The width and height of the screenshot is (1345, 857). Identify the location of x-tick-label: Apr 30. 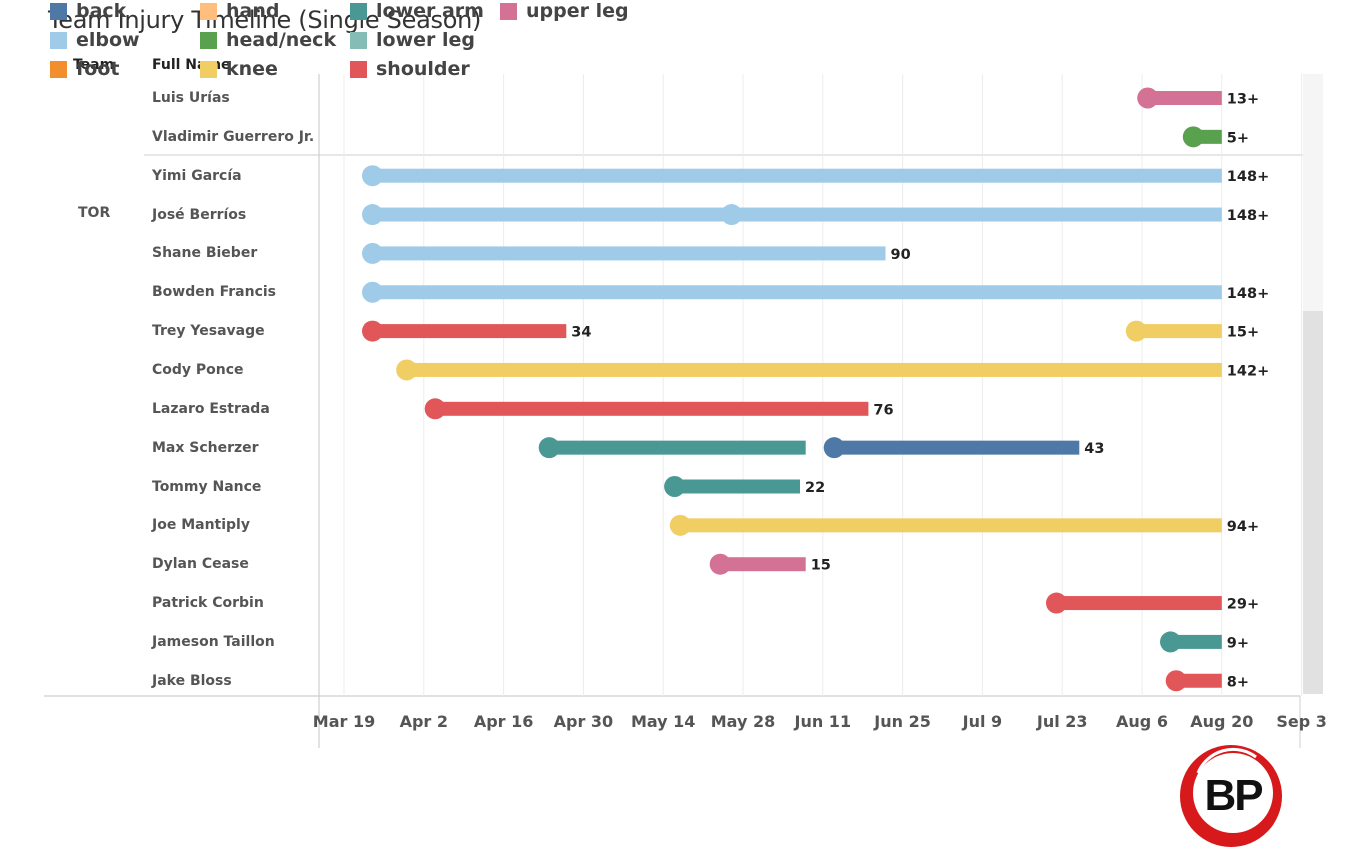
(584, 721).